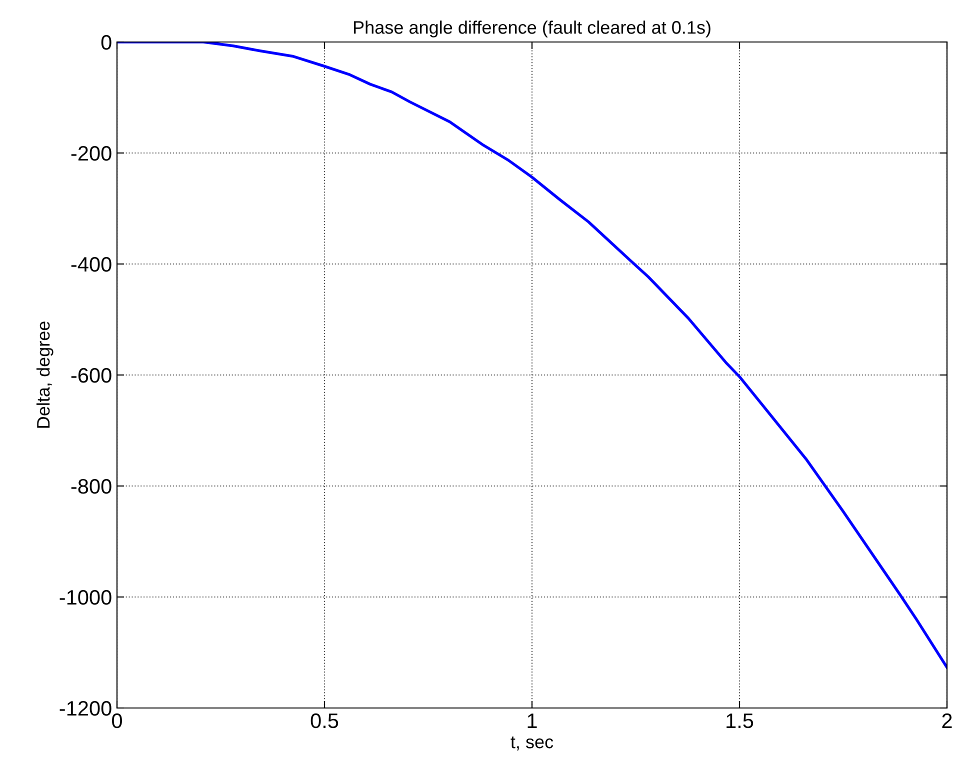 Image resolution: width=957 pixels, height=760 pixels. I want to click on y-tick-label: -600, so click(91, 375).